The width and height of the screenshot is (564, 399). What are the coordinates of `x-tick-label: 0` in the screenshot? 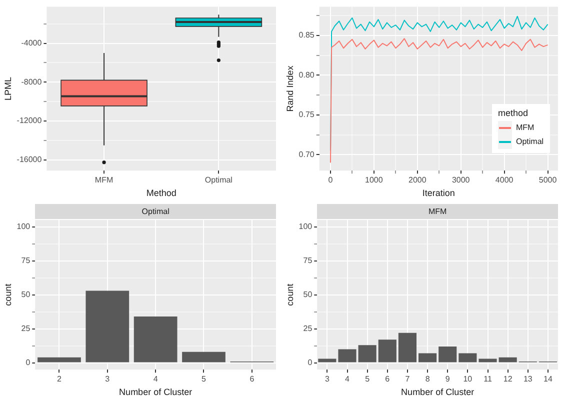 It's located at (331, 180).